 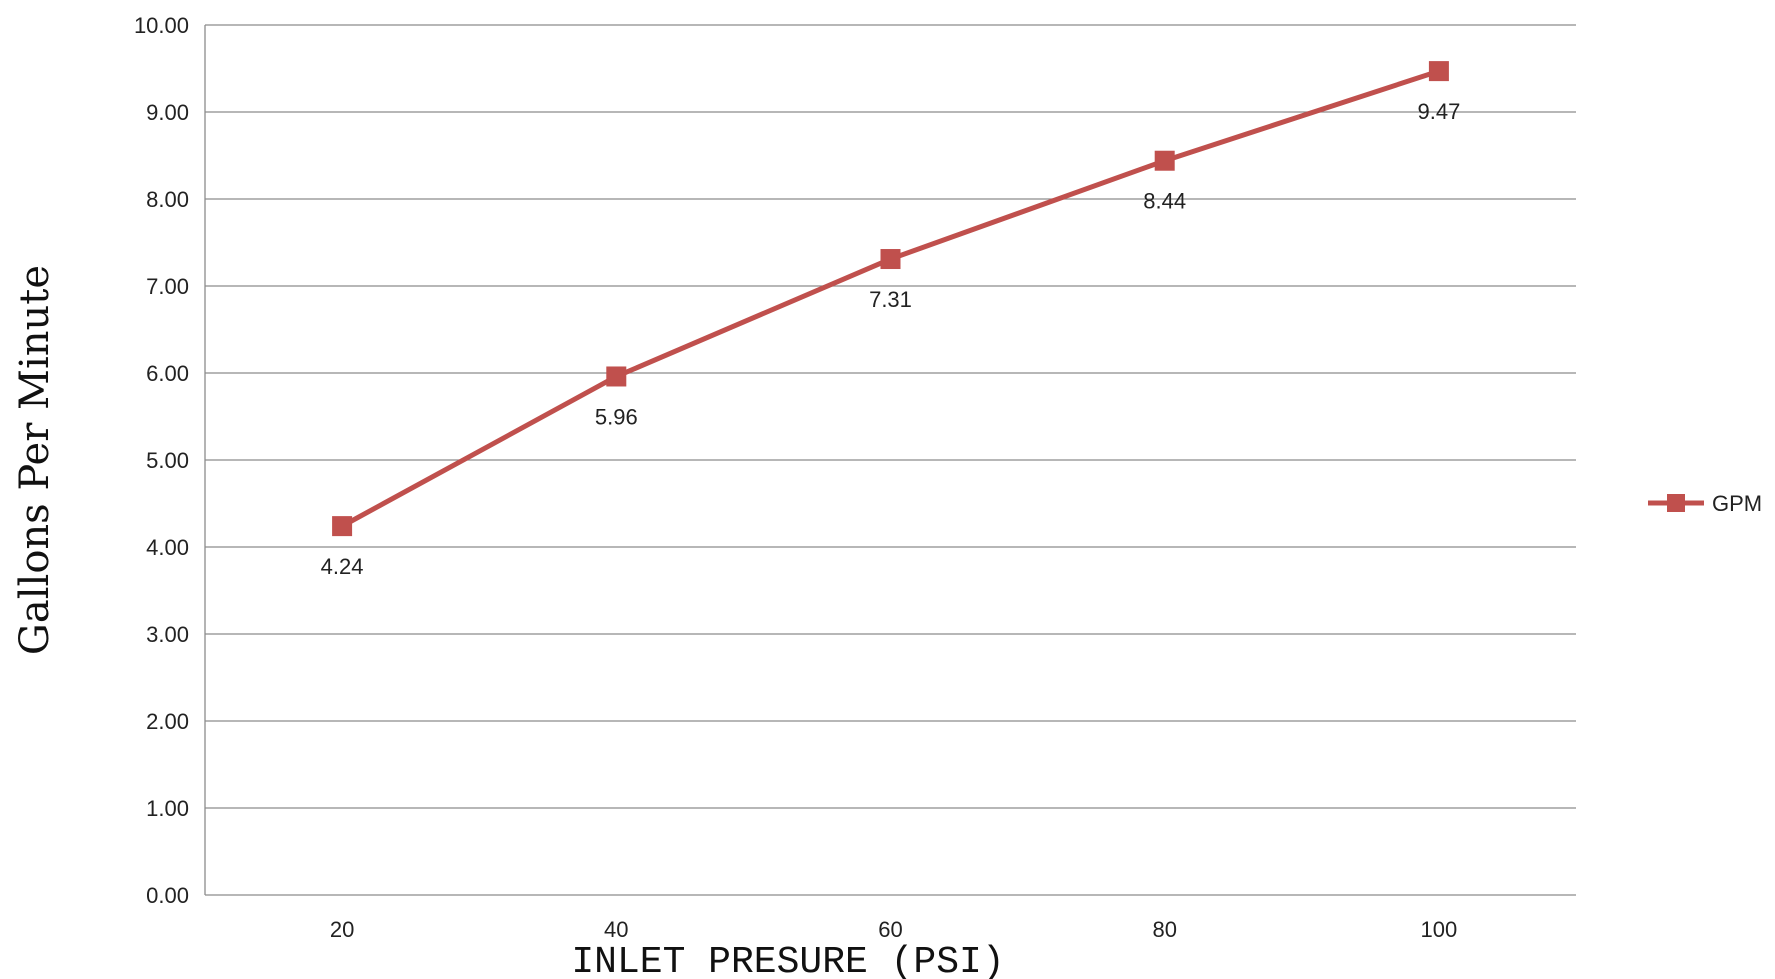 I want to click on legend-marker-gpm, so click(x=1676, y=503).